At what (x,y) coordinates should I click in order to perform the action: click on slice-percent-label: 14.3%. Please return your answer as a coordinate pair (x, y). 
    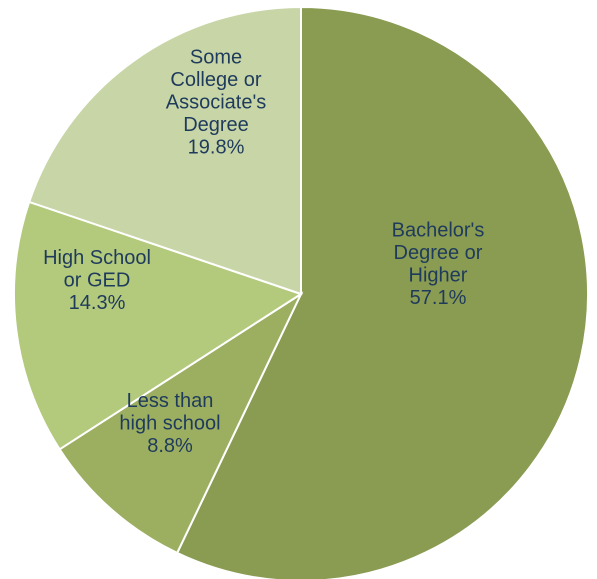
    Looking at the image, I should click on (97, 303).